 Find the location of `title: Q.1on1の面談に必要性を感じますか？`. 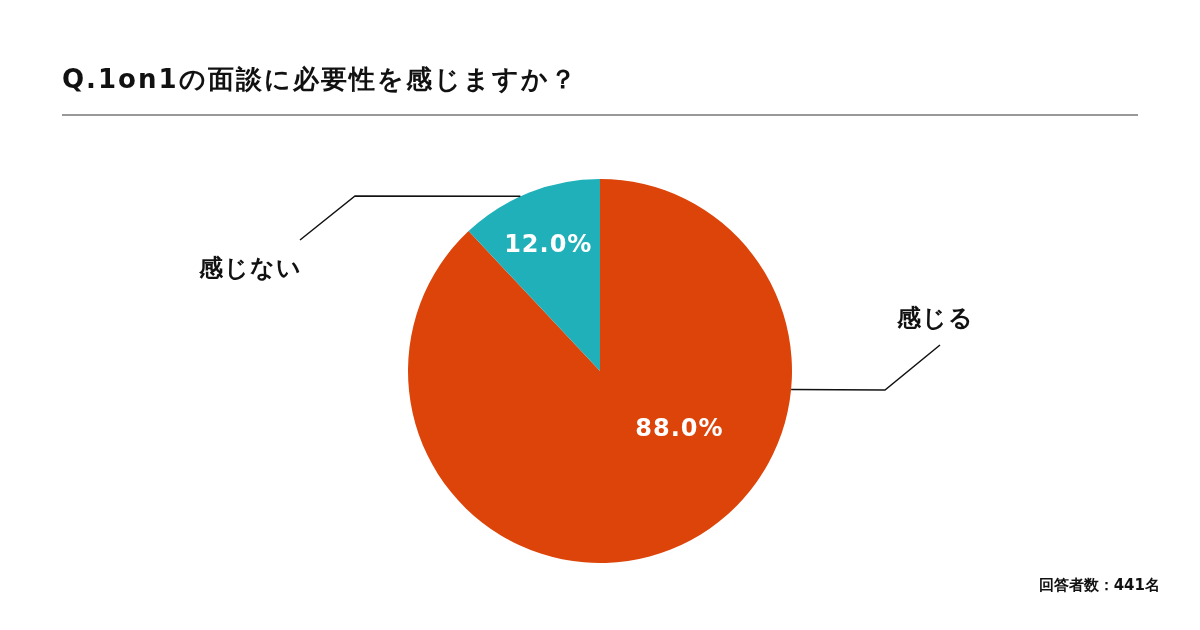

title: Q.1on1の面談に必要性を感じますか？ is located at coordinates (320, 79).